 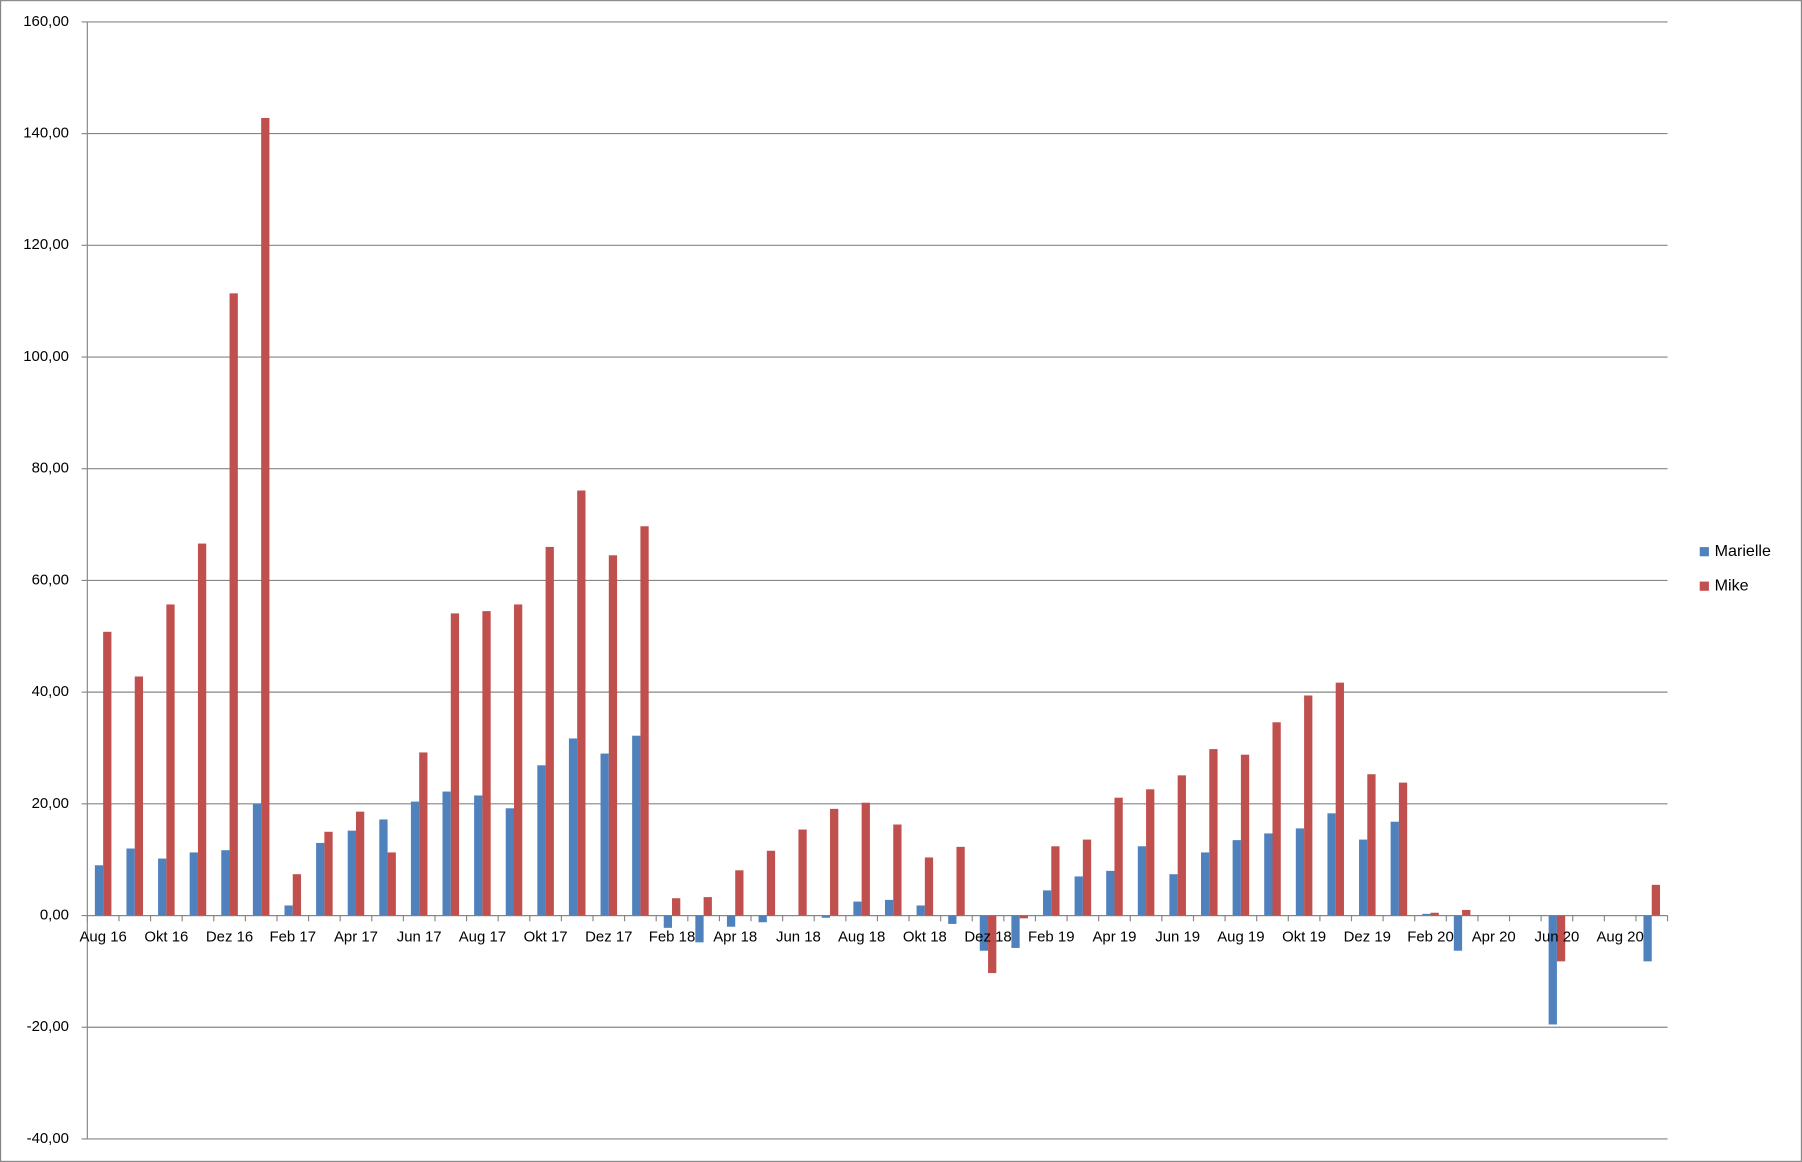 What do you see at coordinates (1177, 936) in the screenshot?
I see `x-tick-label: Jun 19` at bounding box center [1177, 936].